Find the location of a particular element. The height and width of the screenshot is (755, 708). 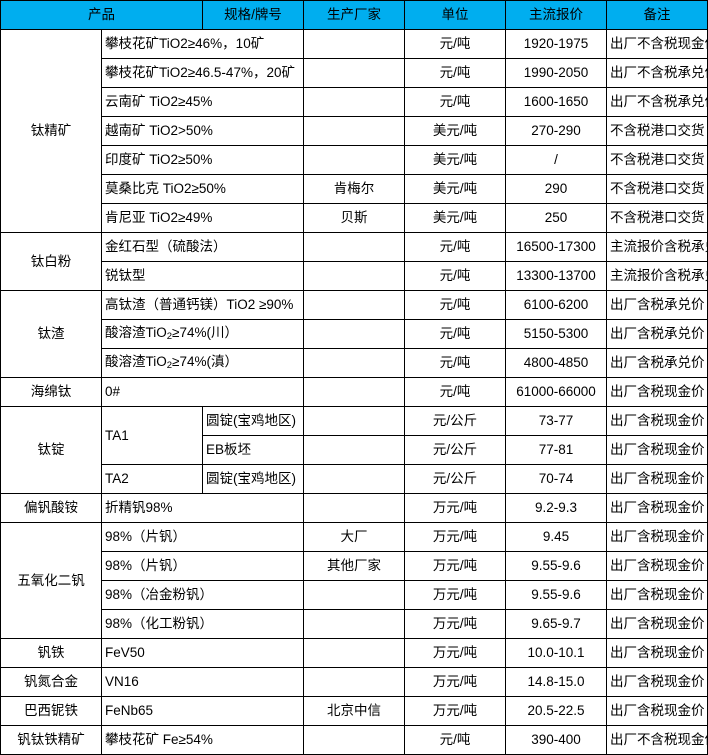

cell-price: 9.45 is located at coordinates (556, 537).